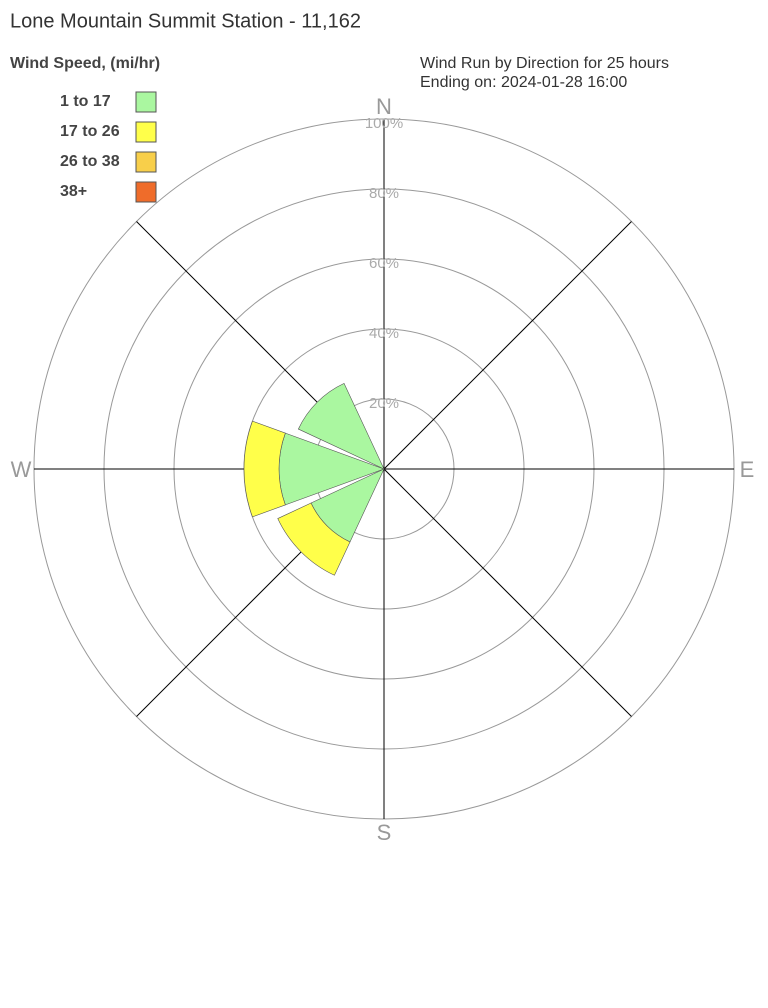  I want to click on subtitle: Wind Run by Direction for 25 hours, so click(544, 63).